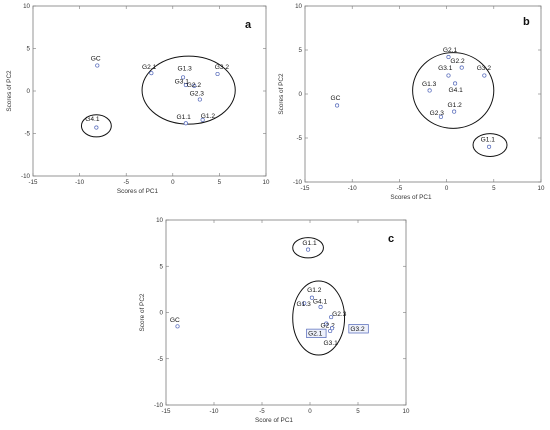 The image size is (550, 430). Describe the element at coordinates (526, 22) in the screenshot. I see `panel-letter: b` at that location.